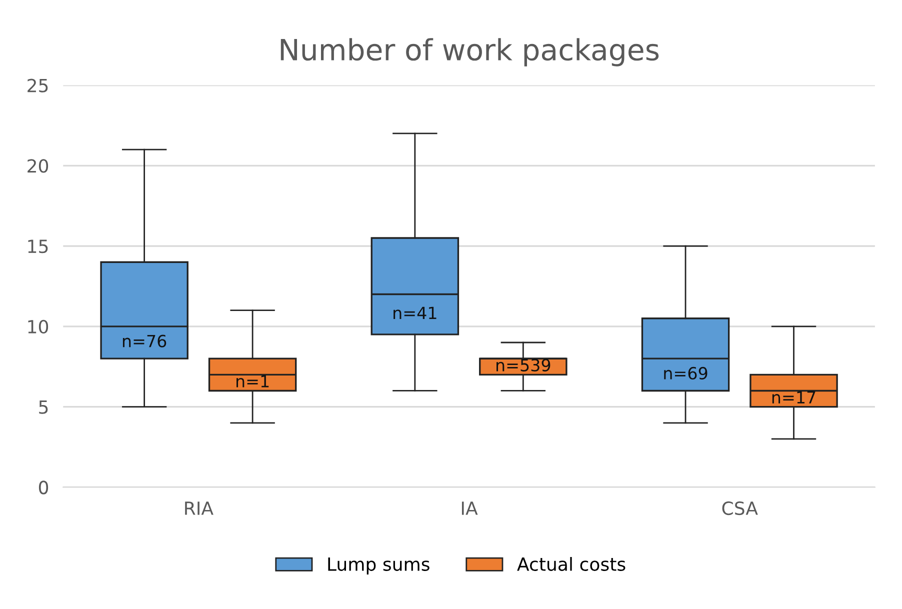  Describe the element at coordinates (415, 312) in the screenshot. I see `annotation: n=41` at that location.